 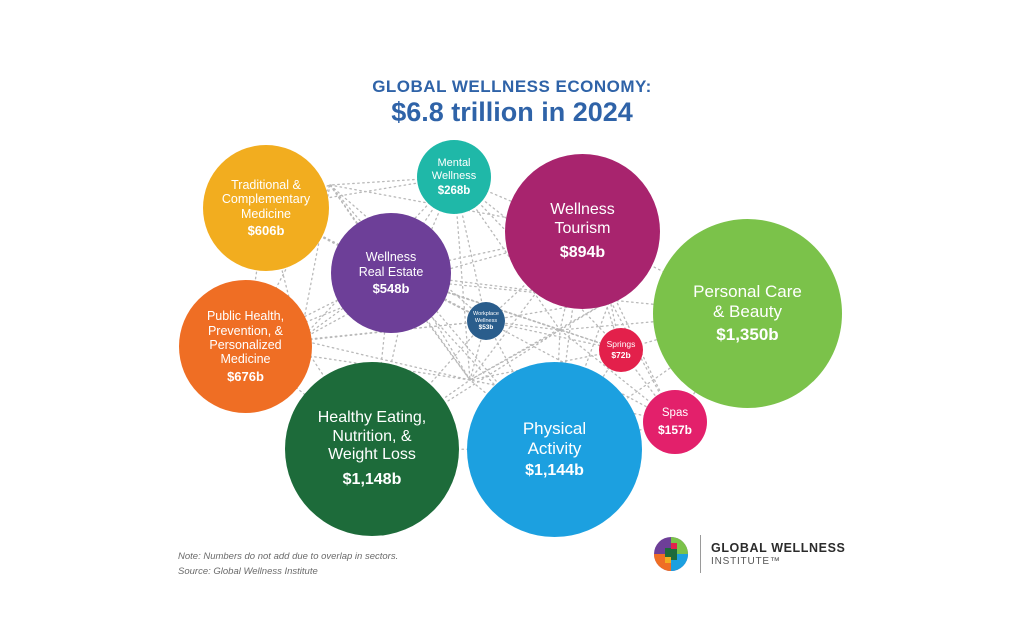 I want to click on bubble-label: Wellness Tourism, so click(x=582, y=219).